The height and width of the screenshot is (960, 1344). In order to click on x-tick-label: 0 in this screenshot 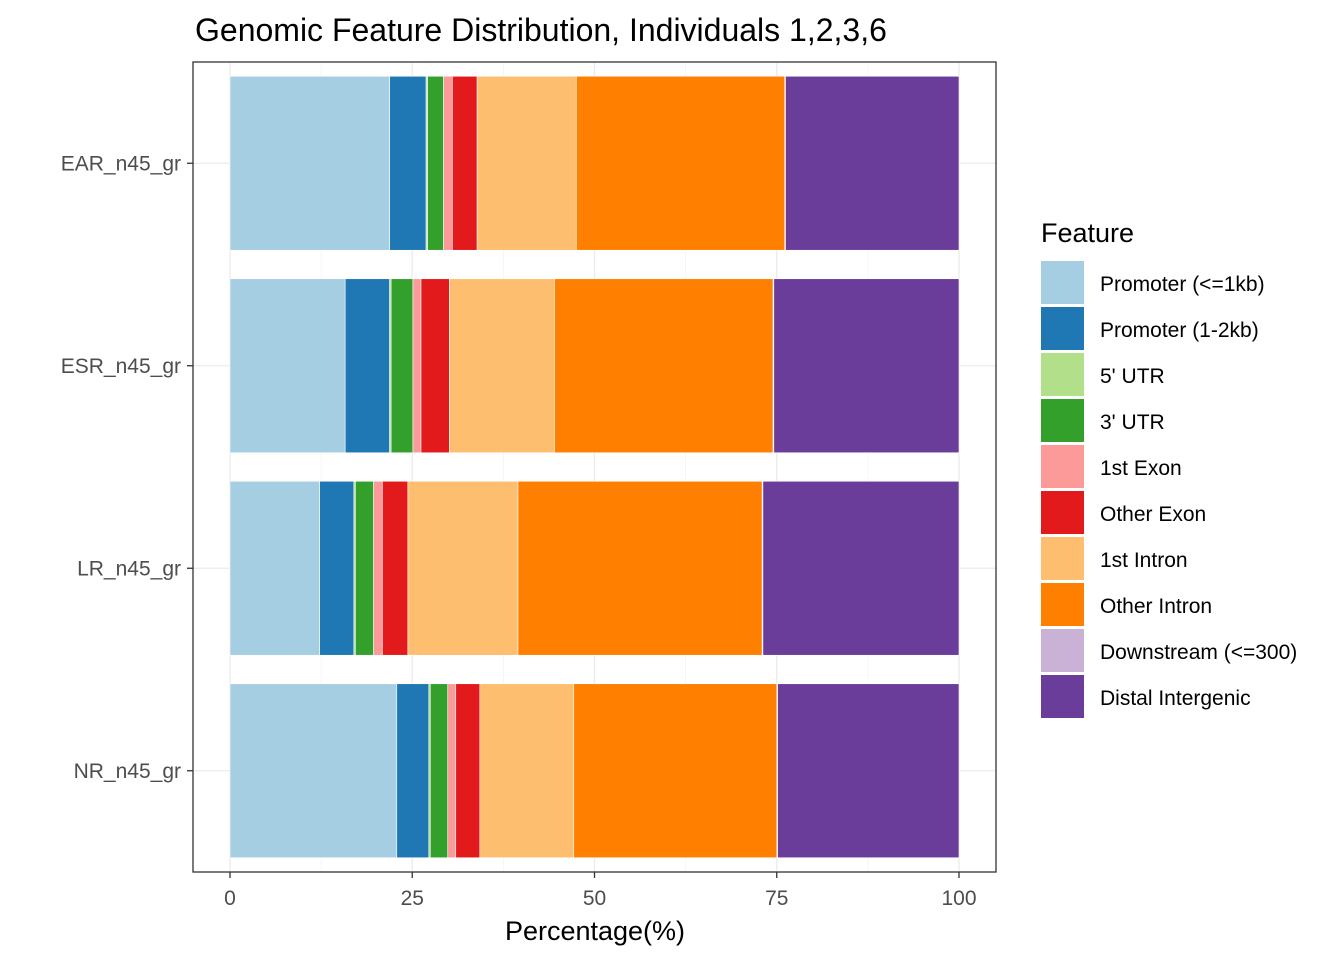, I will do `click(230, 898)`.